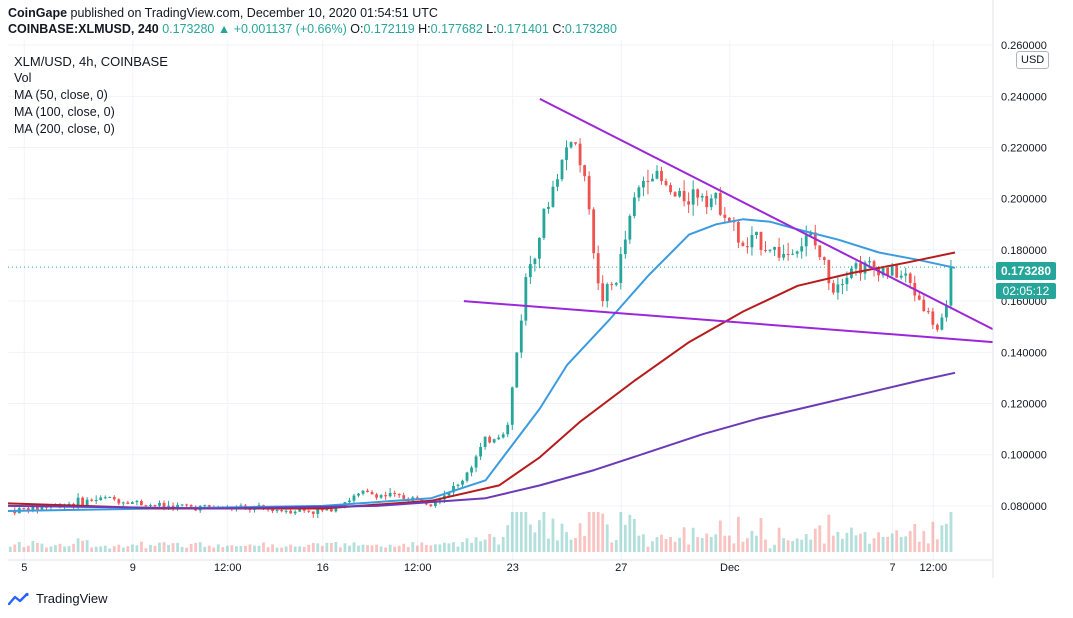 This screenshot has height=618, width=1073. Describe the element at coordinates (91, 61) in the screenshot. I see `legend-title: XLM/USD, 4h, COINBASE` at that location.